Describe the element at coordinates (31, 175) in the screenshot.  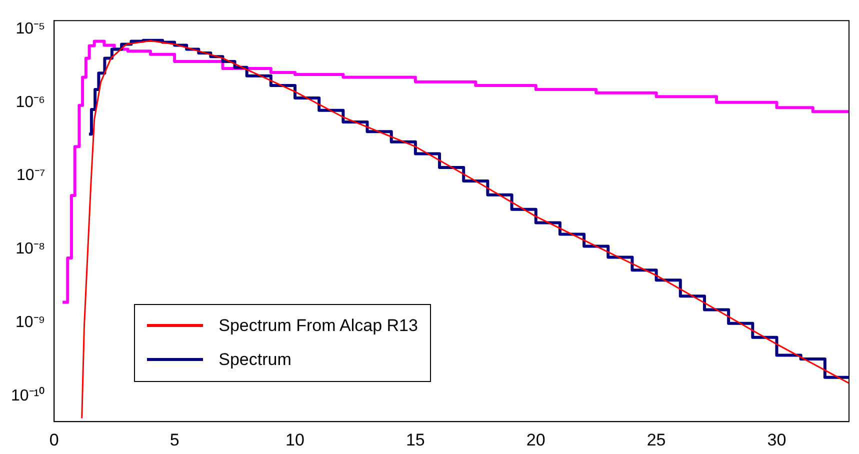
I see `y-tick-label: 10⁻⁷` at that location.